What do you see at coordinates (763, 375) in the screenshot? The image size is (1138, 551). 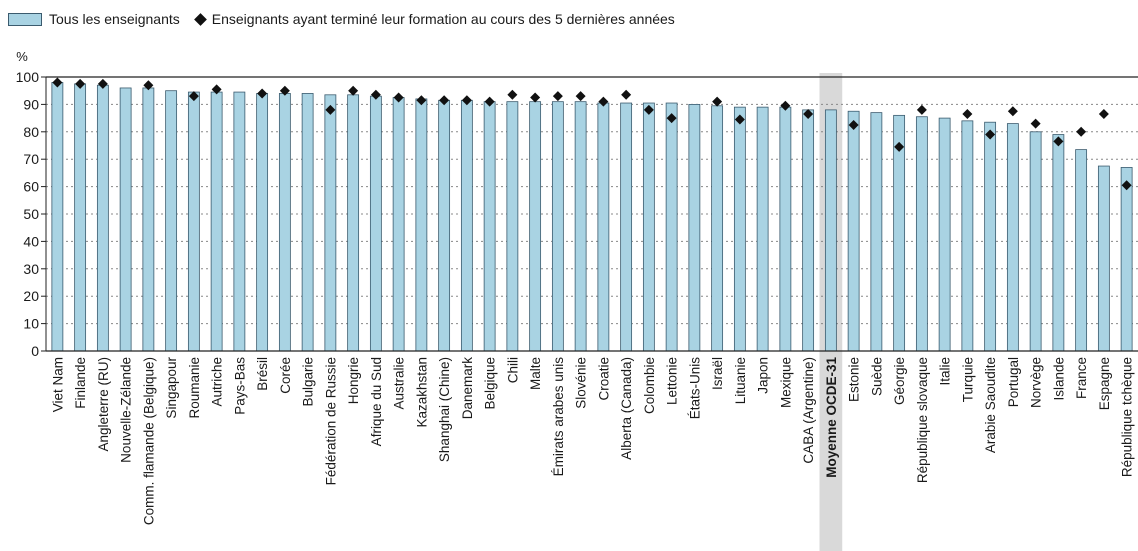 I see `x-tick-label: Japon` at bounding box center [763, 375].